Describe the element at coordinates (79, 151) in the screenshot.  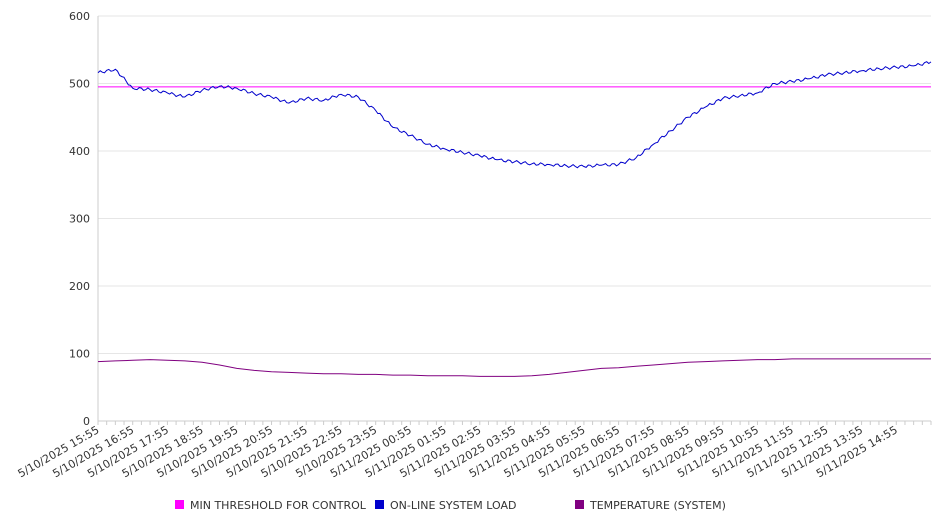
I see `y-tick-label: 400` at that location.